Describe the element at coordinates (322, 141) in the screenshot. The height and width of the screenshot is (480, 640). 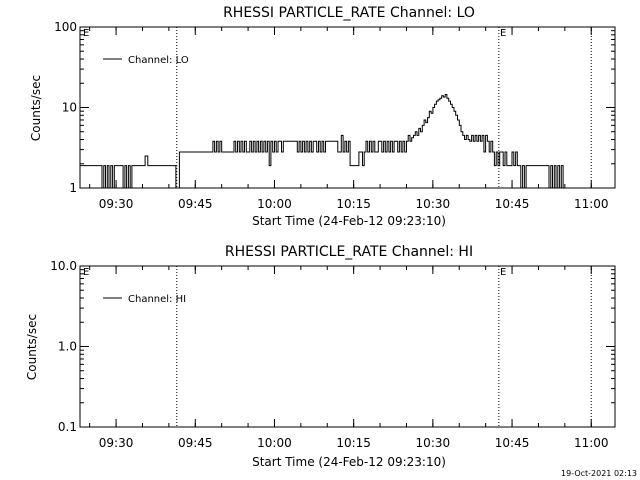
I see `series-line-lo` at that location.